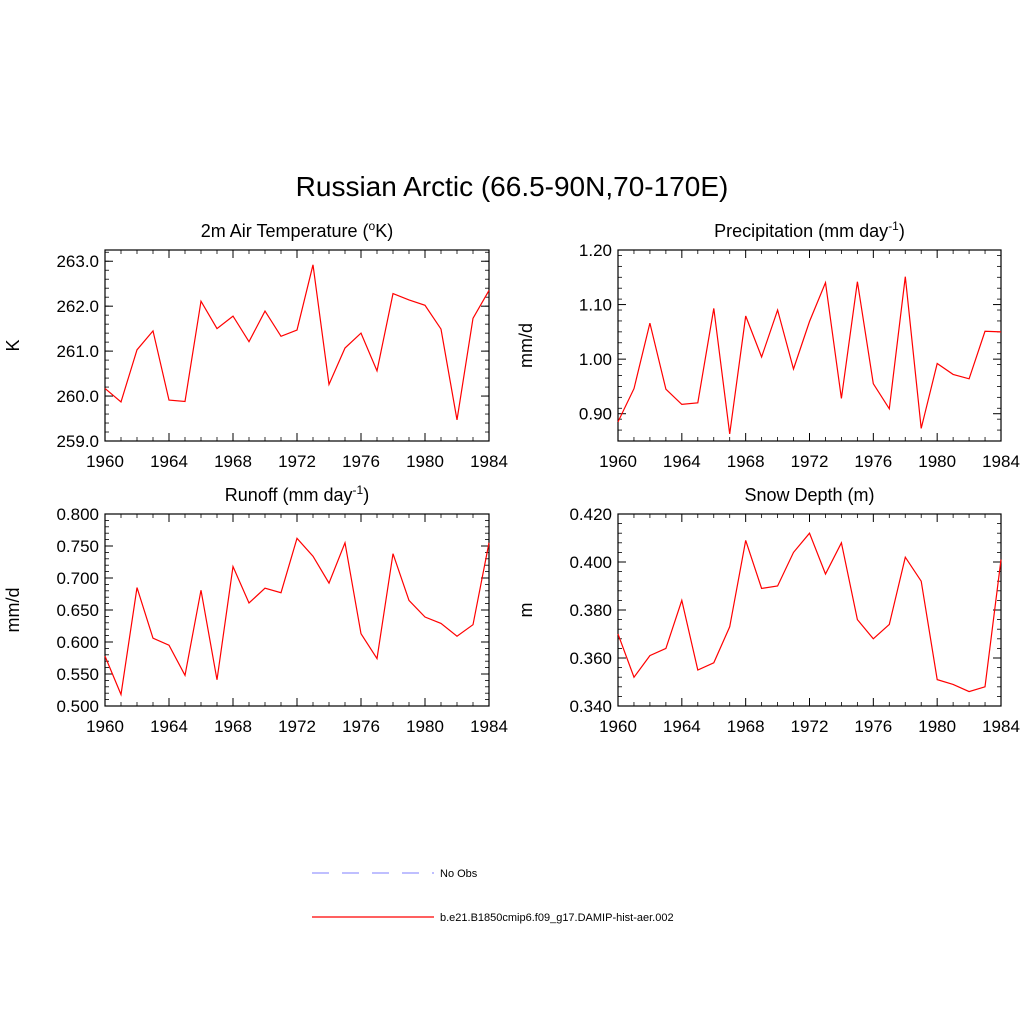 The width and height of the screenshot is (1024, 1024). Describe the element at coordinates (77, 546) in the screenshot. I see `y-tick-label: 0.750` at that location.